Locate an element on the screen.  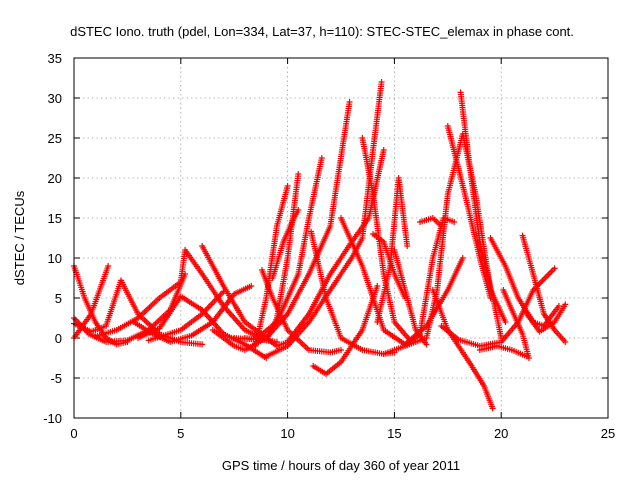
y-tick-label: -10 is located at coordinates (52, 418).